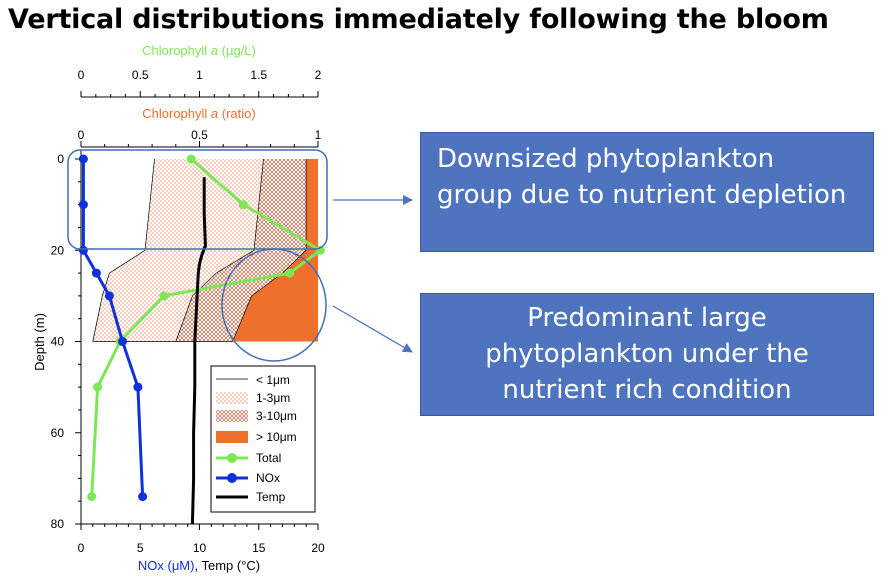  I want to click on y-axis-ticks: 0 20 40 60 80, so click(66, 341).